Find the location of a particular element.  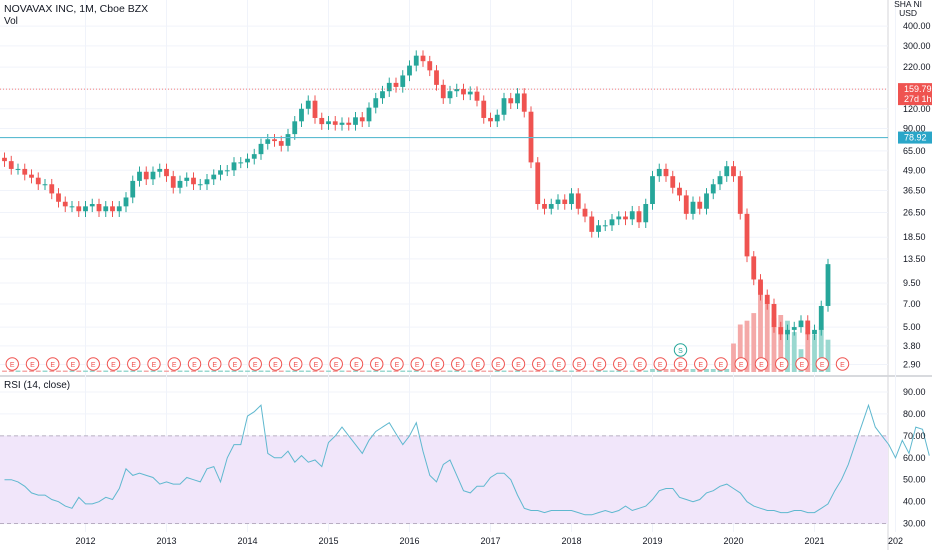

price-tick-label: 26.50 is located at coordinates (914, 213).